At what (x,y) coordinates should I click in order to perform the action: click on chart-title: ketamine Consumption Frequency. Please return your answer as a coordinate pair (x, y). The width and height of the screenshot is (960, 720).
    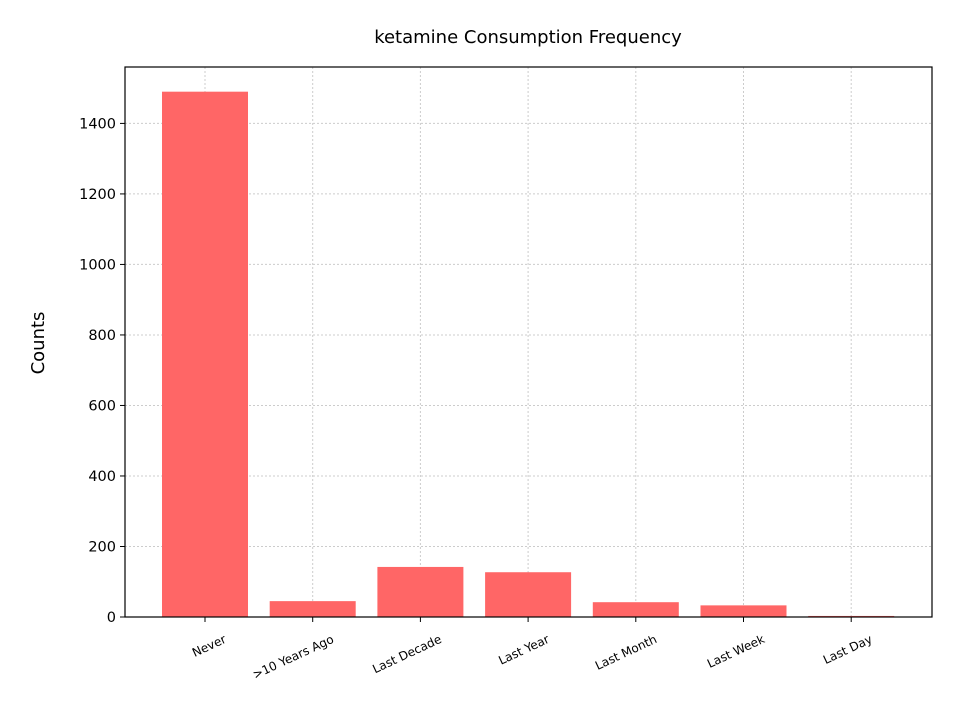
    Looking at the image, I should click on (528, 37).